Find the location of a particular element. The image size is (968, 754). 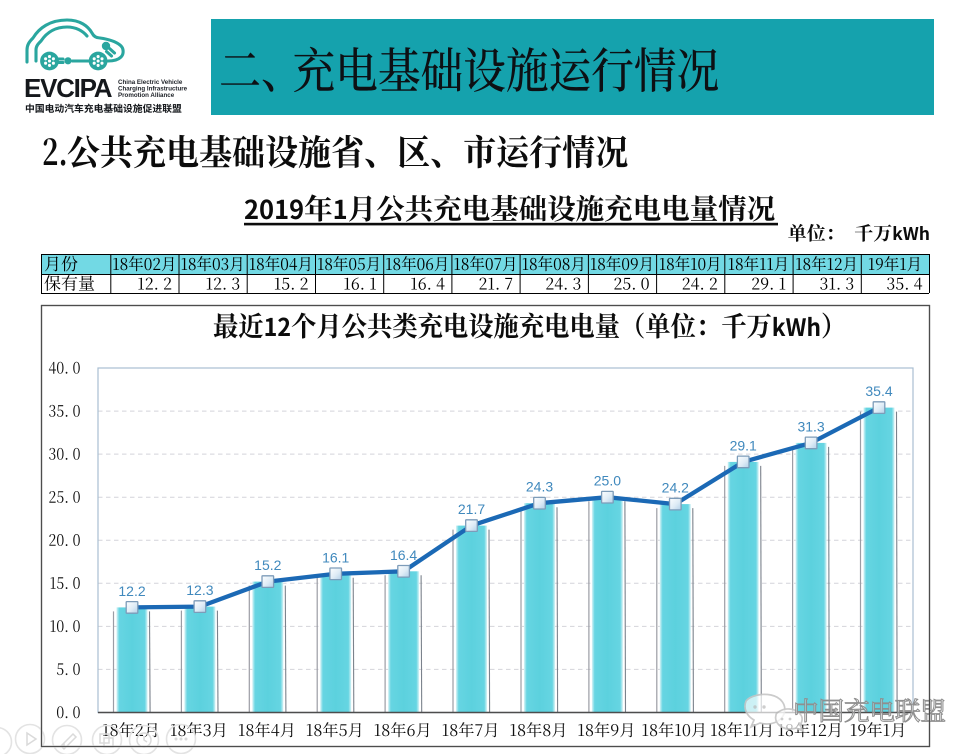

svg-text: 12.3 is located at coordinates (199, 590).